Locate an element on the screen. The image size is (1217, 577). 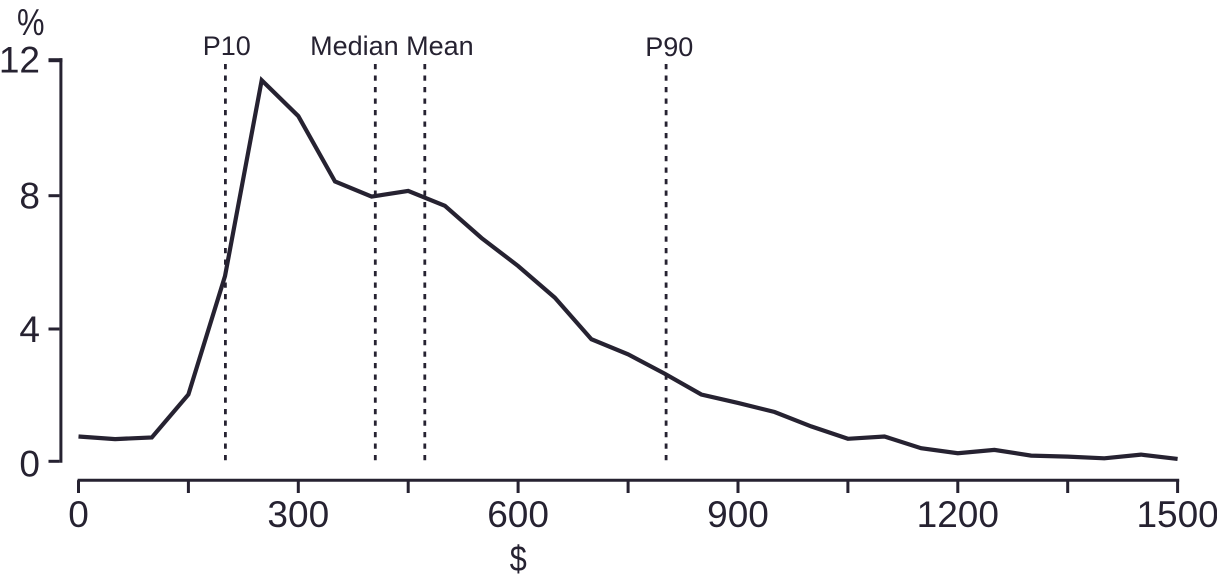
svg-text: 4 is located at coordinates (29, 329).